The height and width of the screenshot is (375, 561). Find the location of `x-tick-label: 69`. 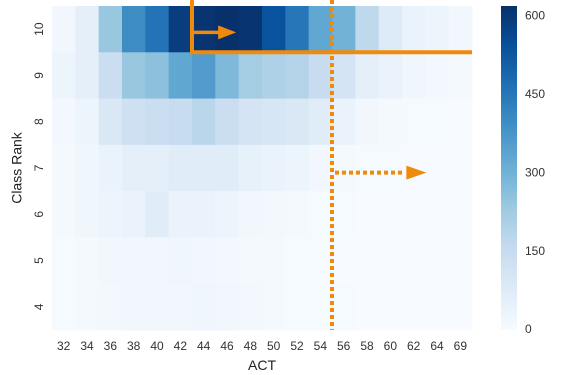

x-tick-label: 69 is located at coordinates (461, 346).